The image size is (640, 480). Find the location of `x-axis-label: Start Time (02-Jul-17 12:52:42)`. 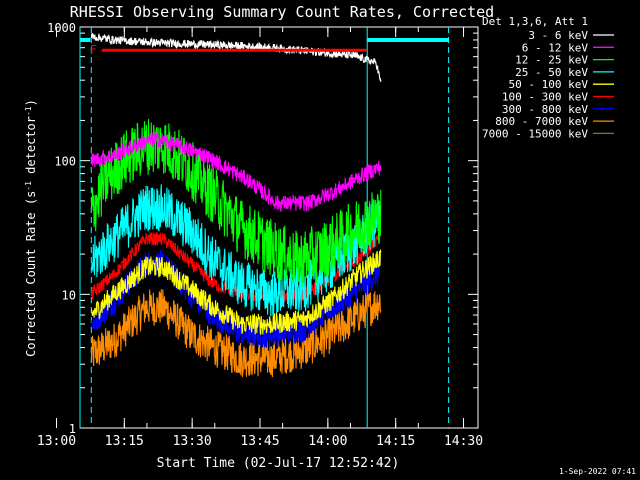

x-axis-label: Start Time (02-Jul-17 12:52:42) is located at coordinates (278, 463).